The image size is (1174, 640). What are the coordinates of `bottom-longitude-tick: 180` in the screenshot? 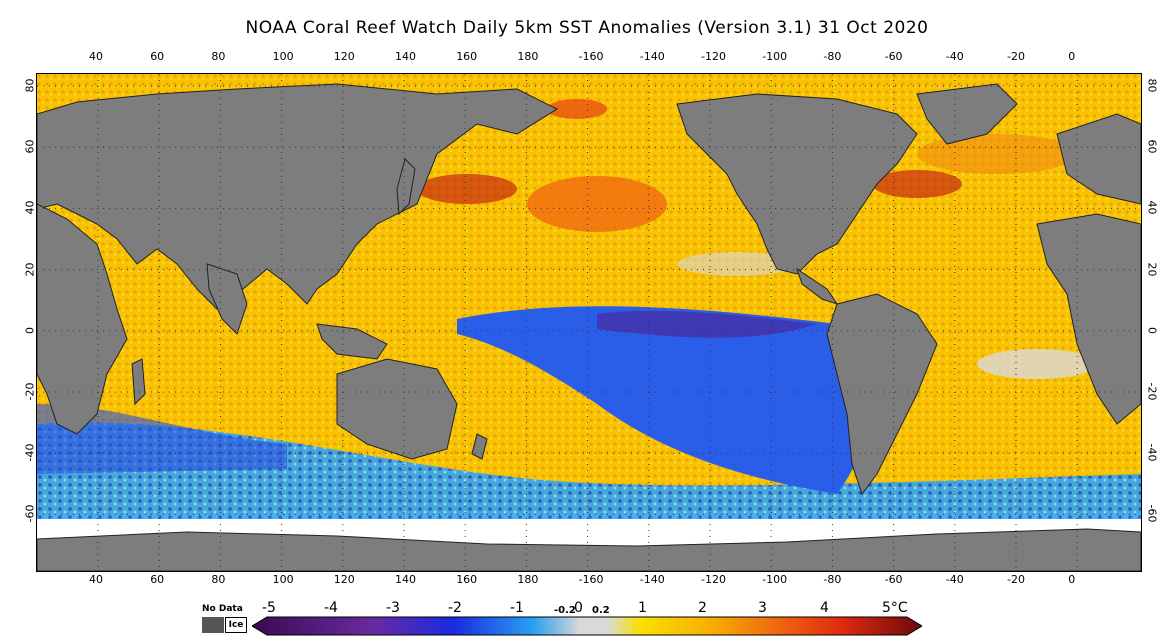 It's located at (528, 579).